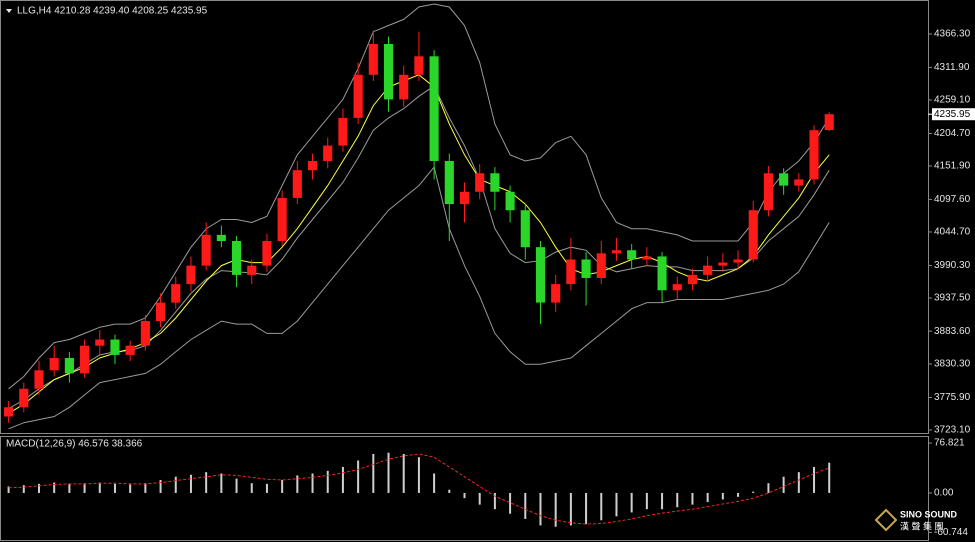 The image size is (975, 542). Describe the element at coordinates (929, 514) in the screenshot. I see `watermark-en: SINO SOUND` at that location.